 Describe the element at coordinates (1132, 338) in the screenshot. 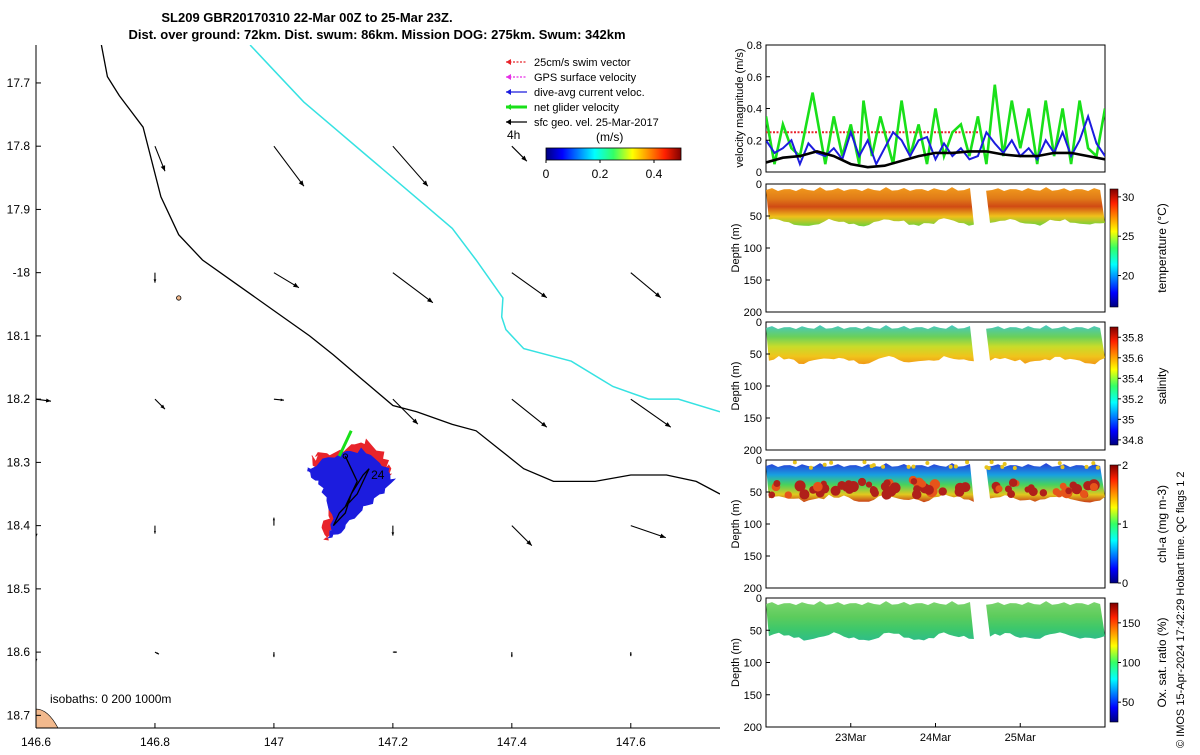

I see `salinity-colorbar-tick-label: 35.8` at that location.